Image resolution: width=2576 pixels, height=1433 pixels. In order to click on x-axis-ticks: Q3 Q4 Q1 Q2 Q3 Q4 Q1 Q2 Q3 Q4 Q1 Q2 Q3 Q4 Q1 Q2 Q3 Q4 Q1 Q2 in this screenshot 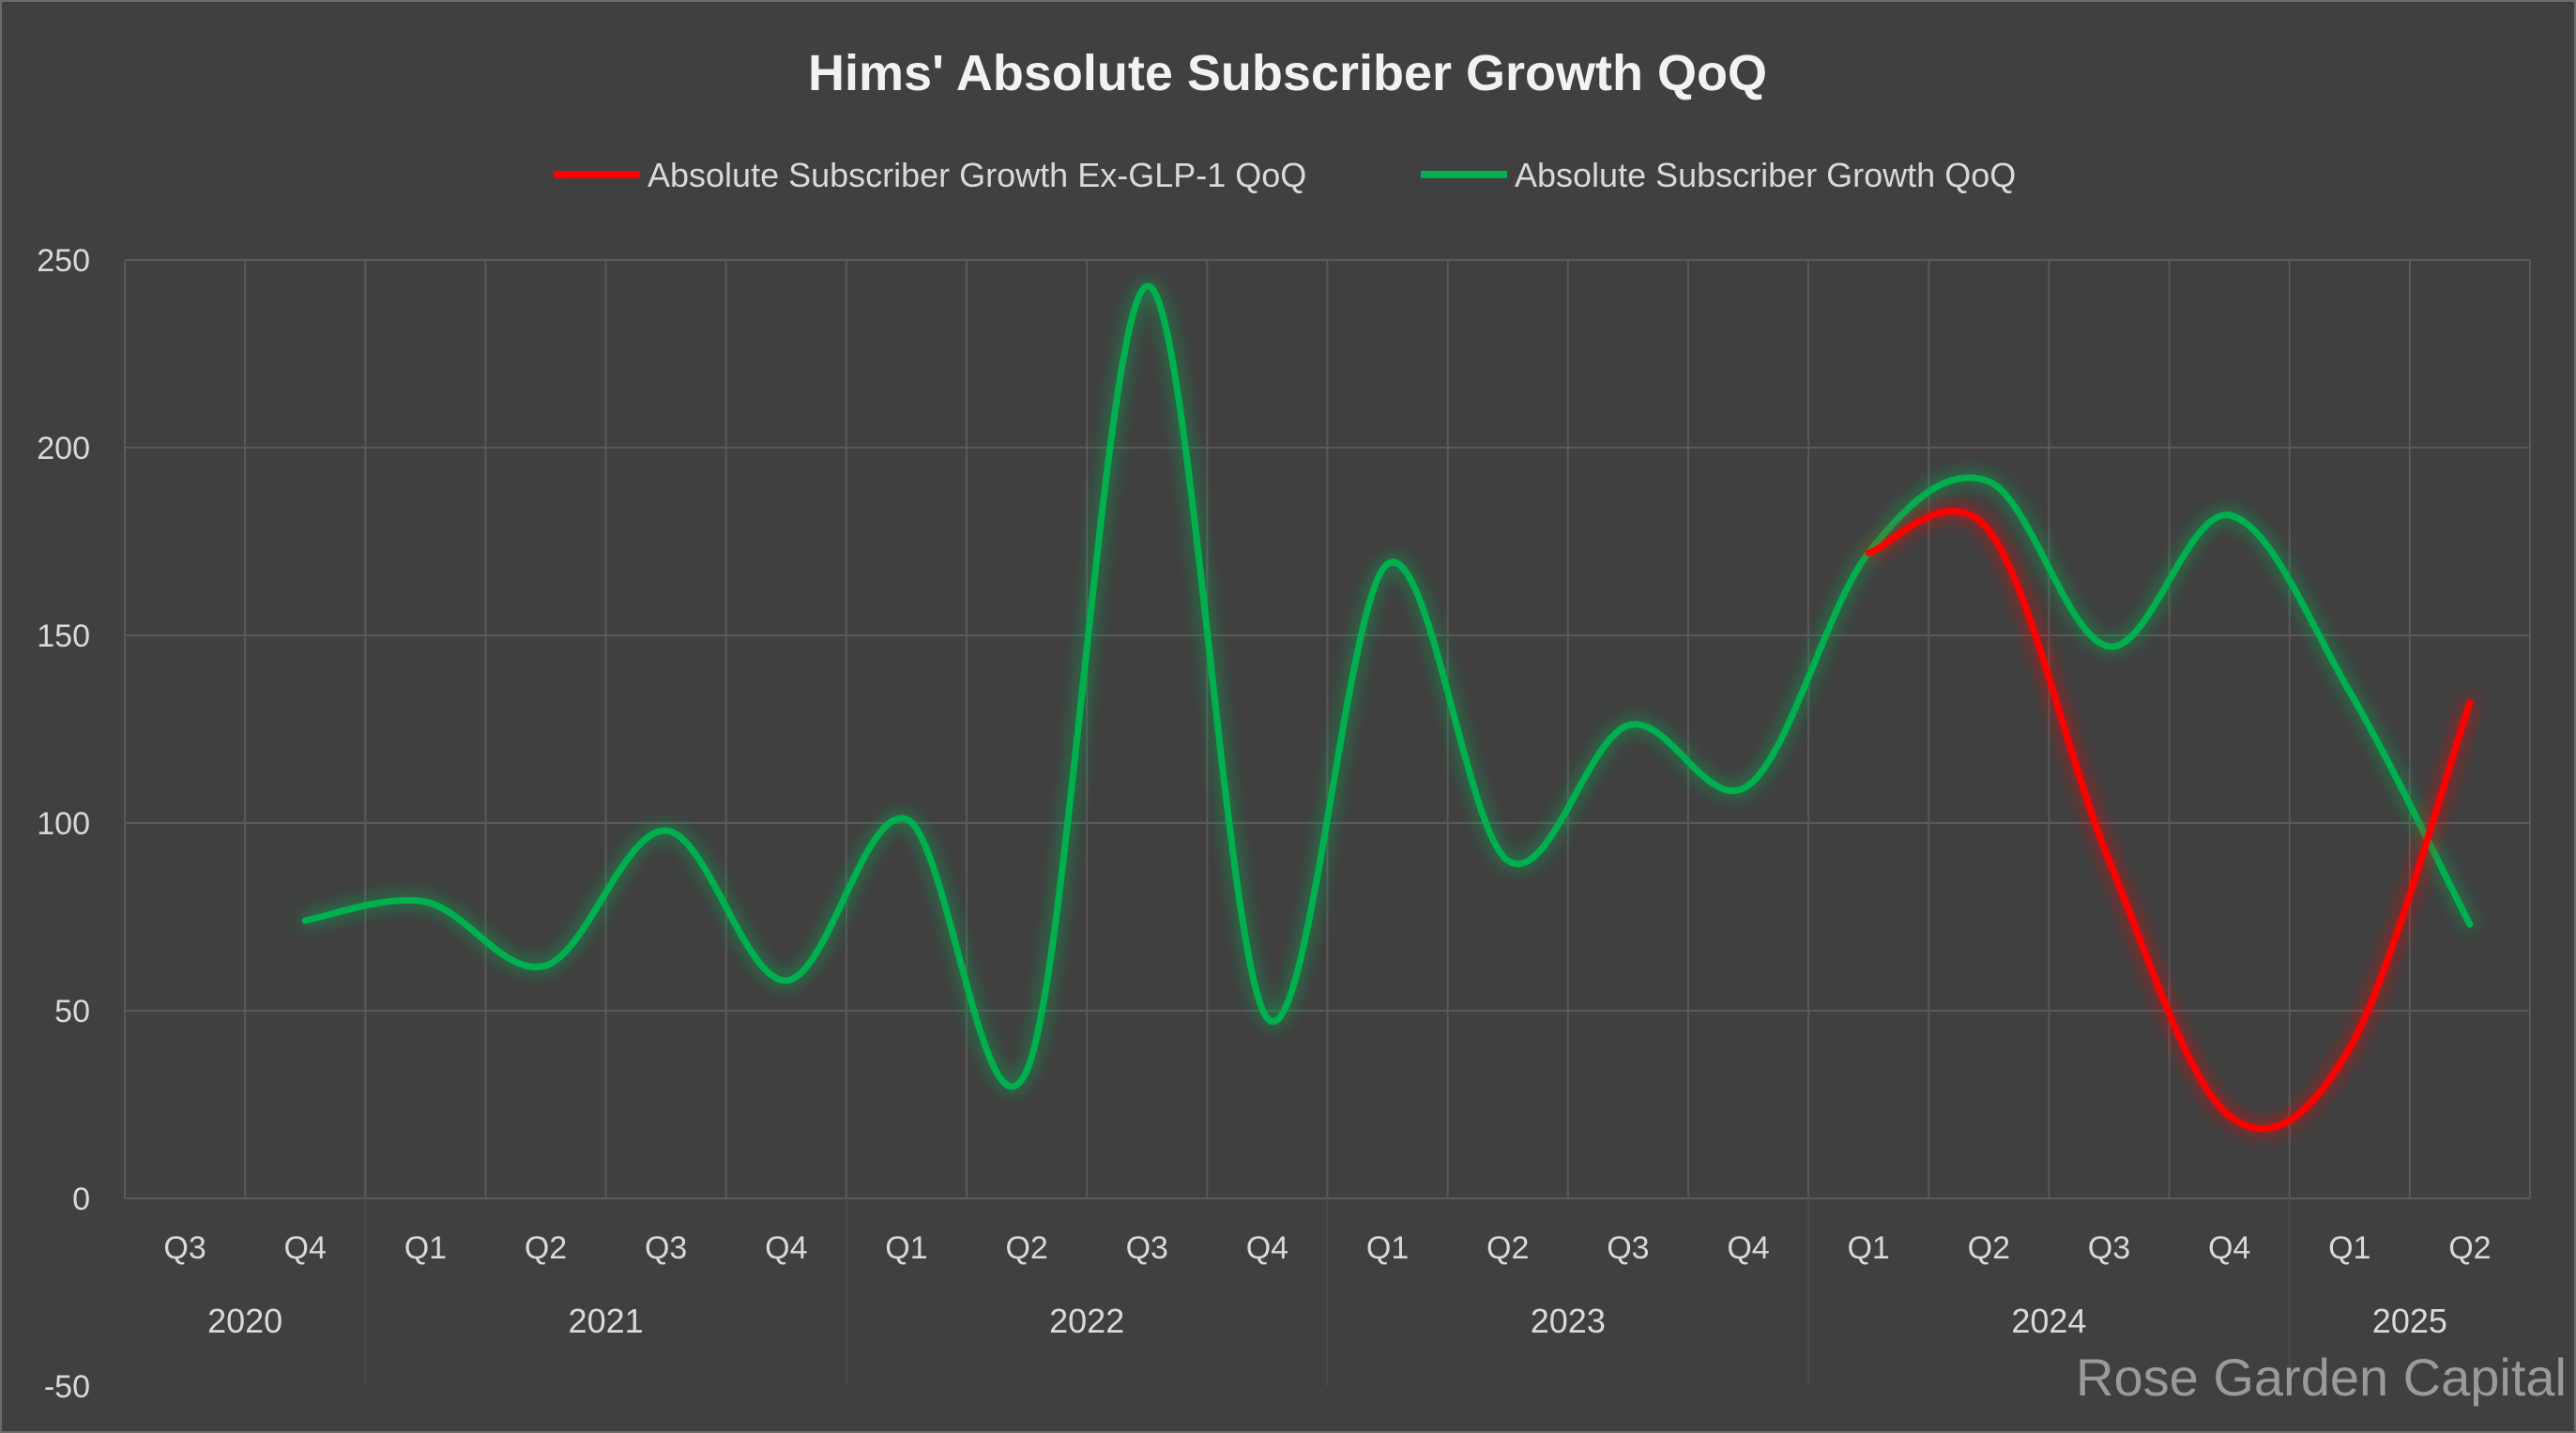, I will do `click(1327, 1248)`.